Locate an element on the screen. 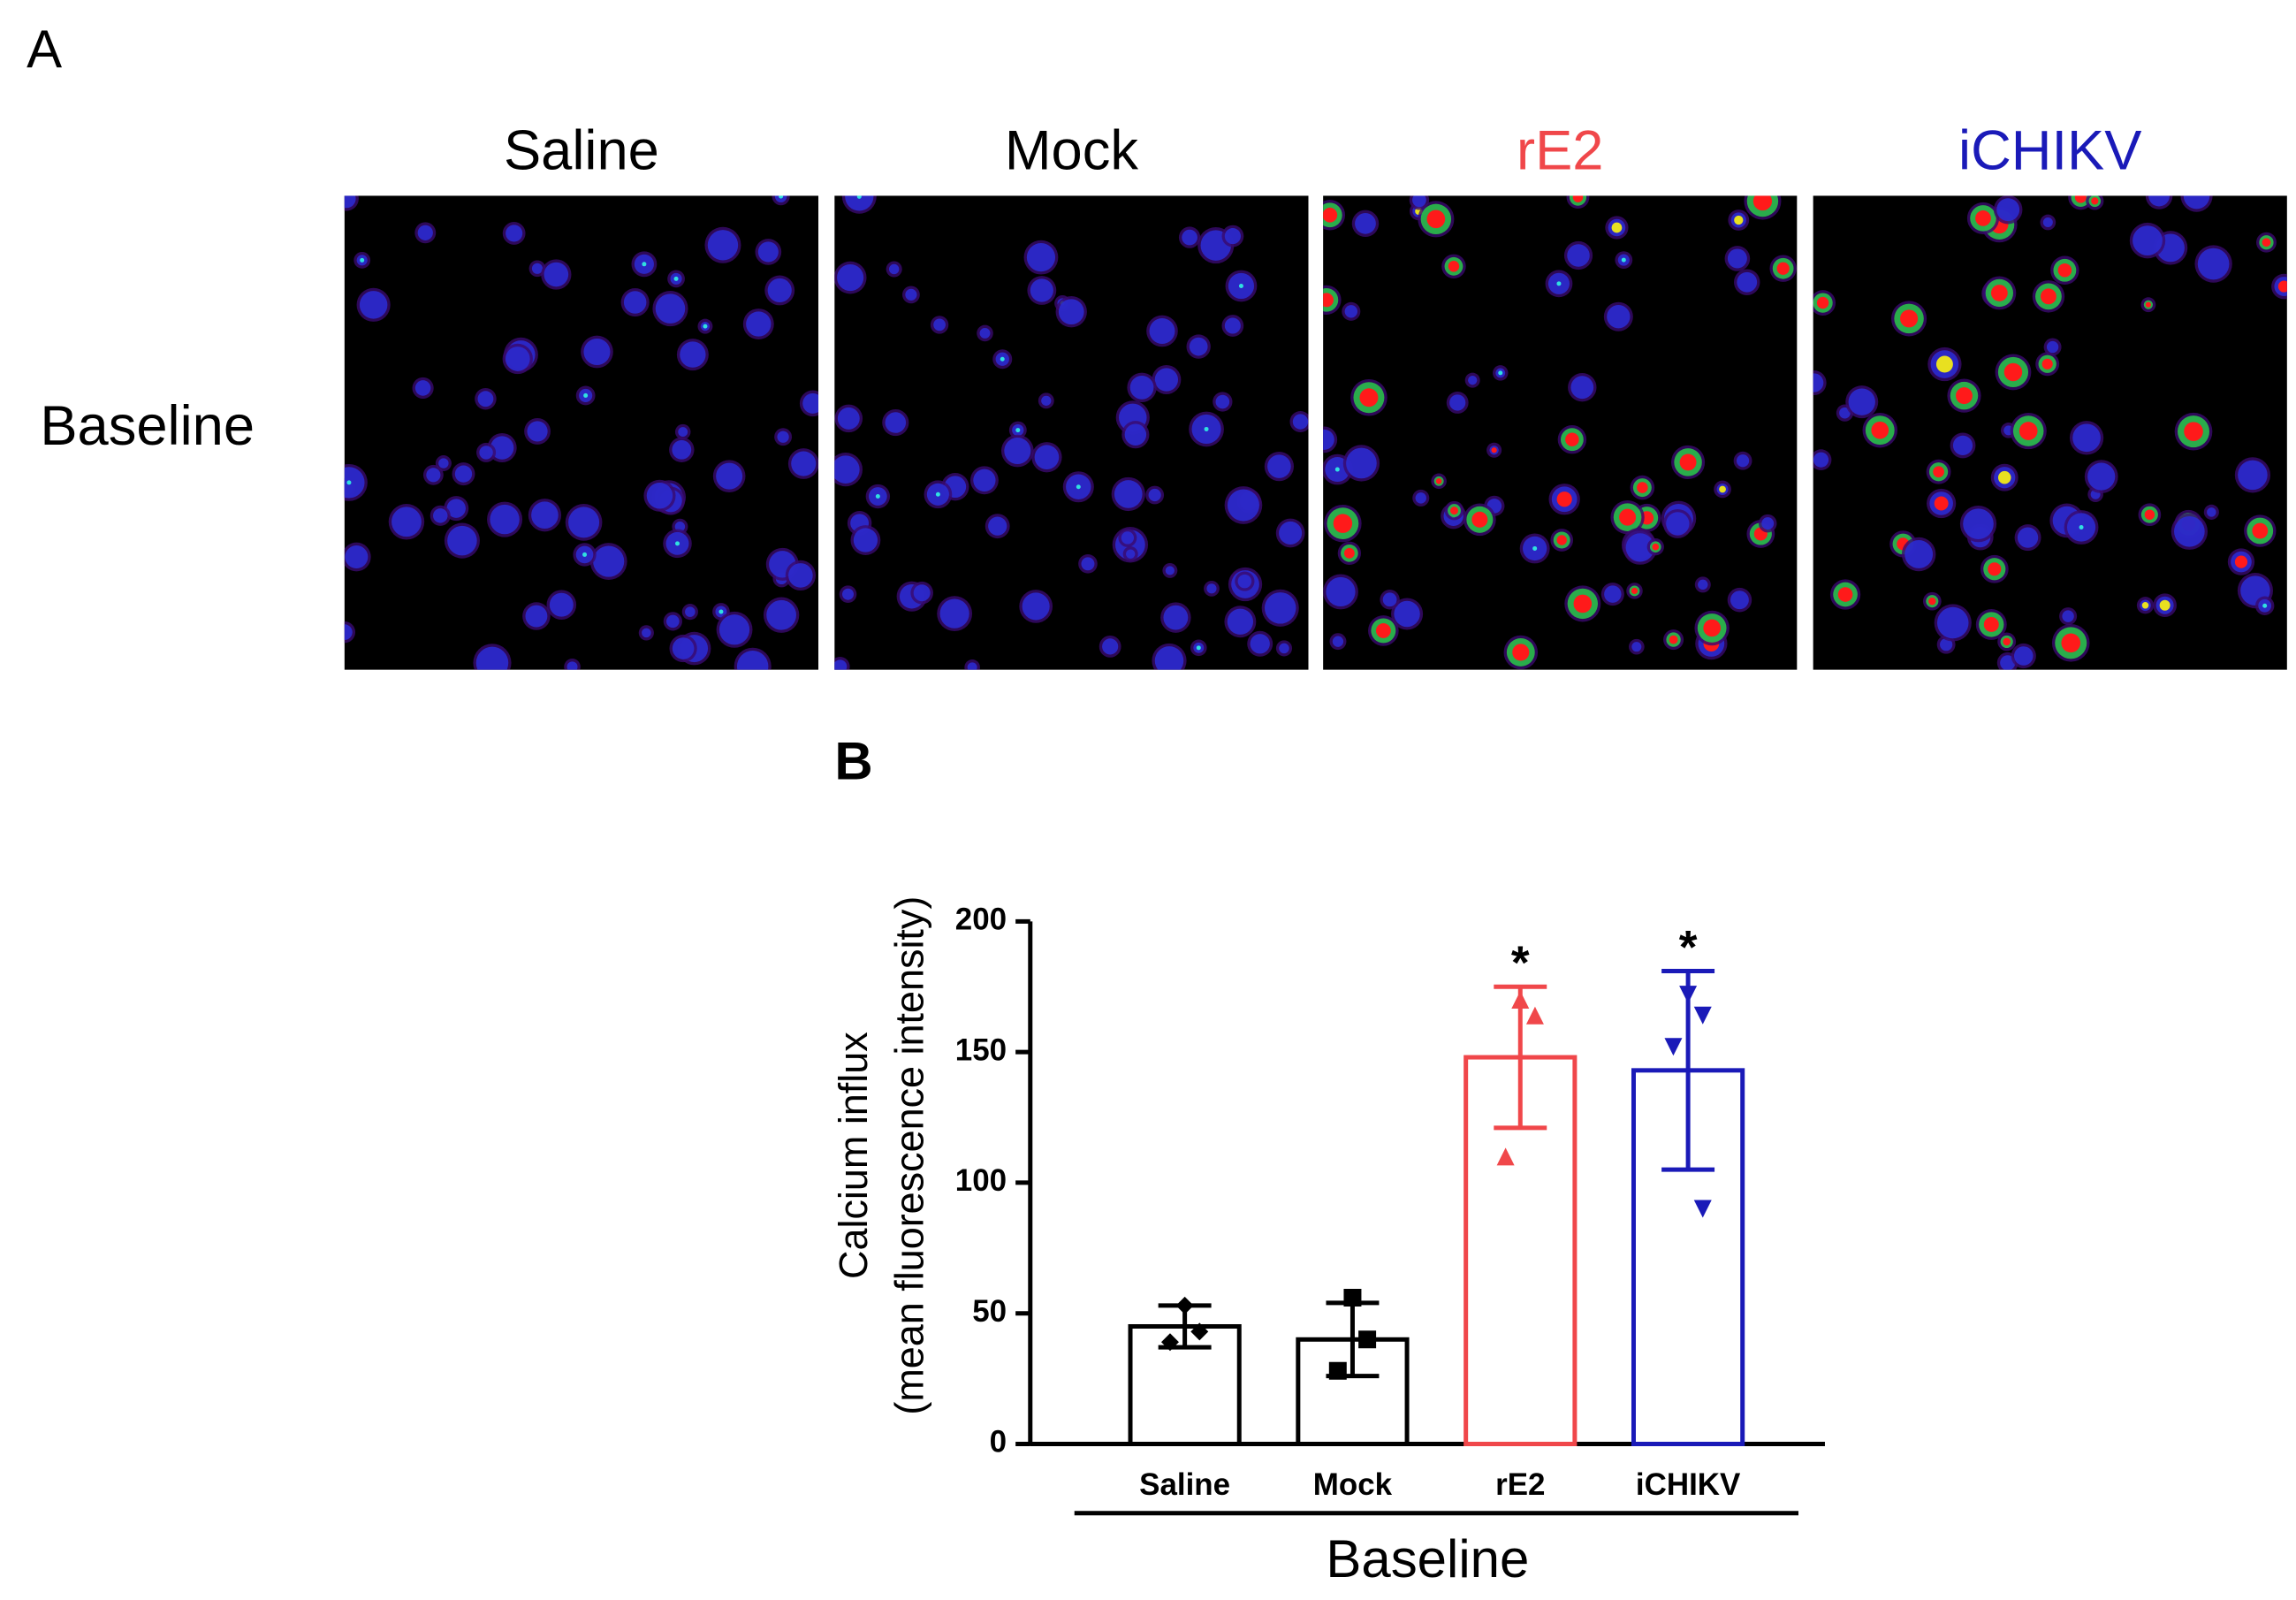  x-tick-label: Saline is located at coordinates (1184, 1484).